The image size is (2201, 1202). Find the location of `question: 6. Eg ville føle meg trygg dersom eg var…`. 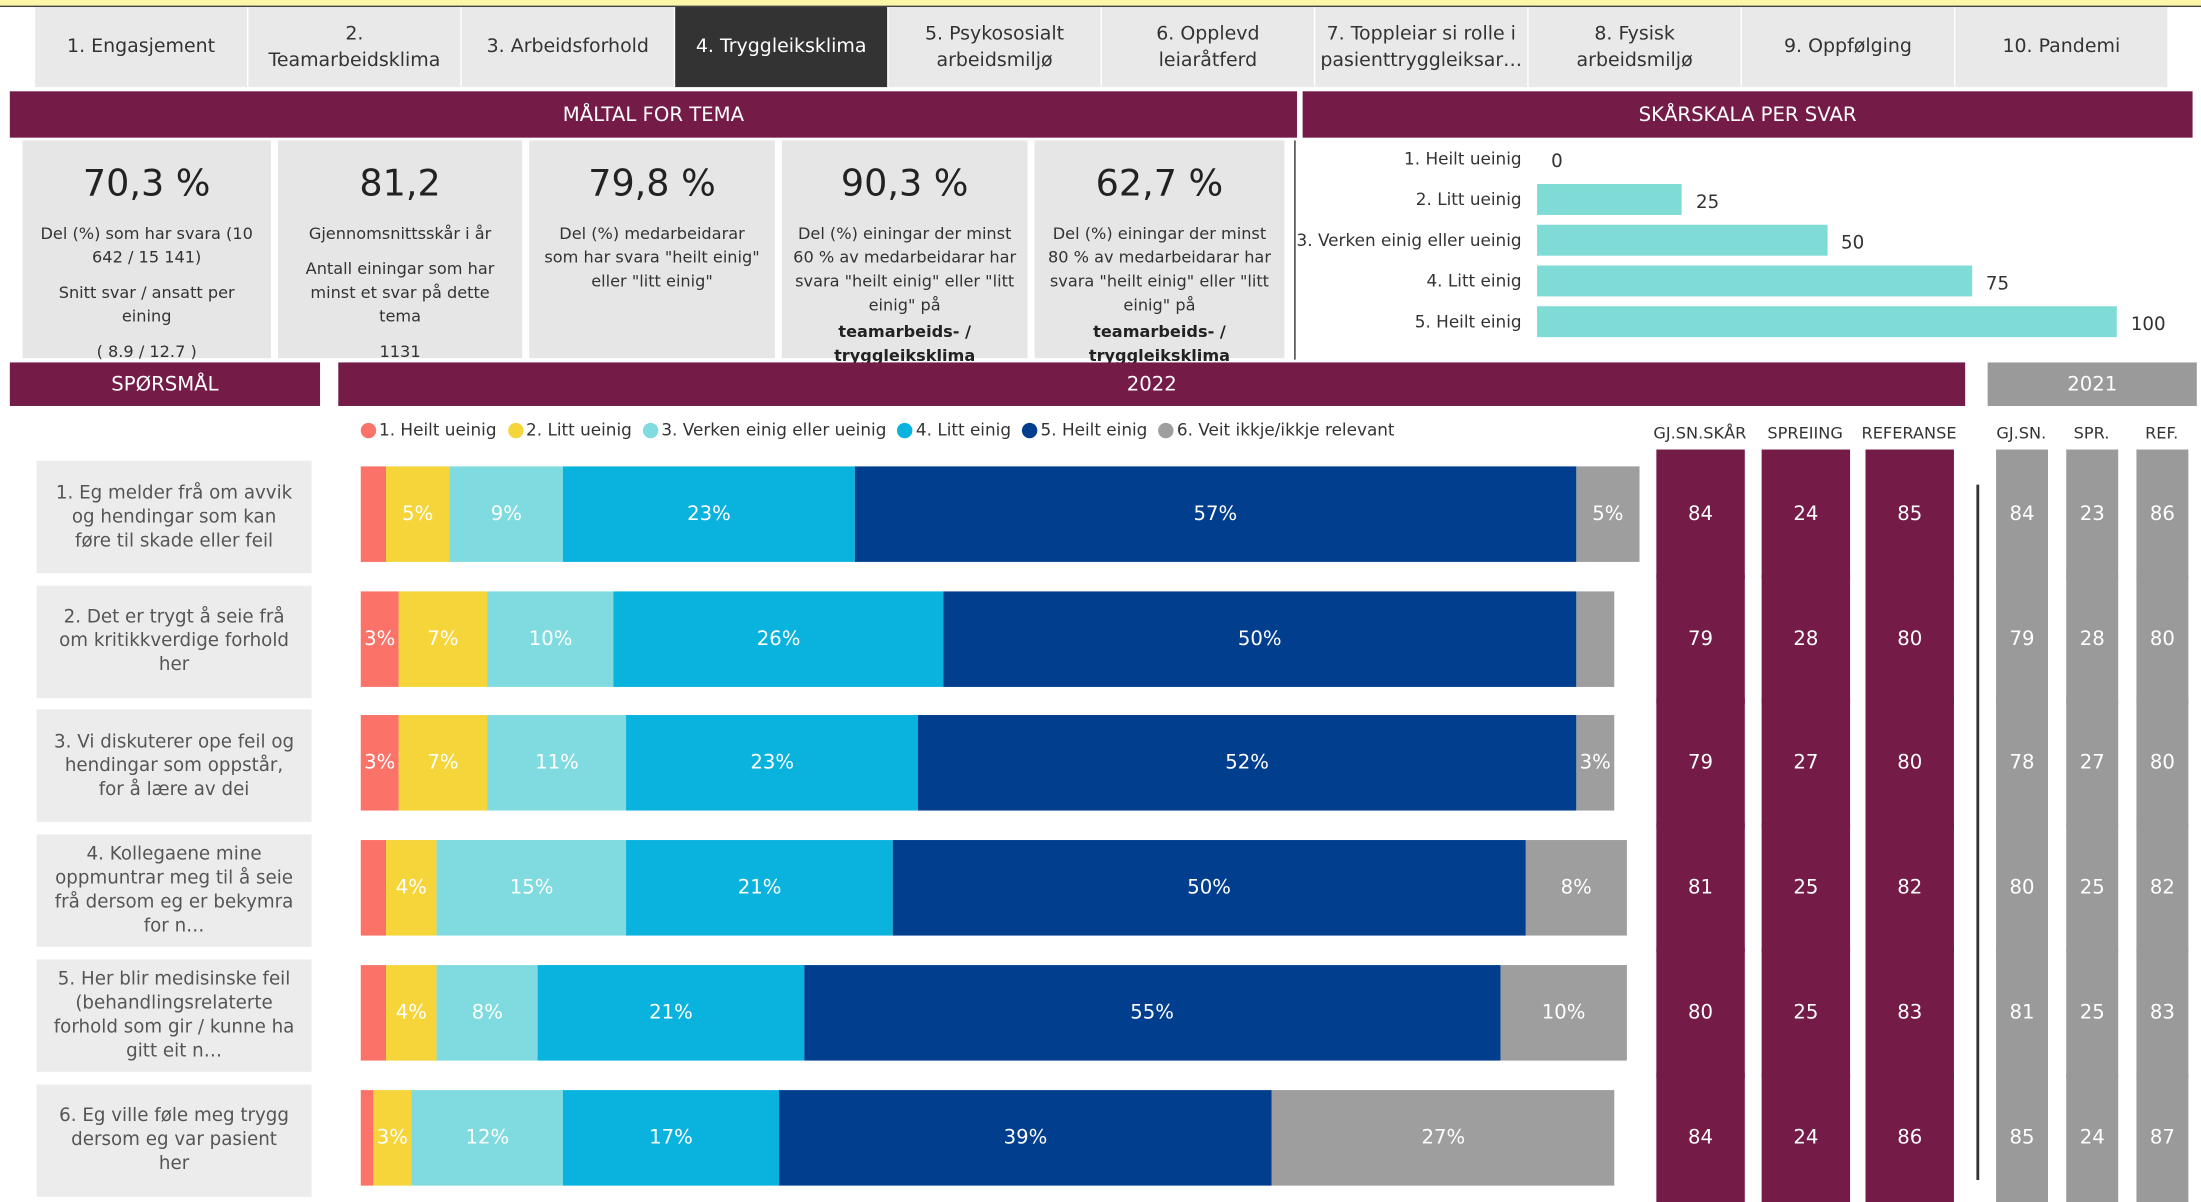

question: 6. Eg ville føle meg trygg dersom eg var… is located at coordinates (174, 1140).